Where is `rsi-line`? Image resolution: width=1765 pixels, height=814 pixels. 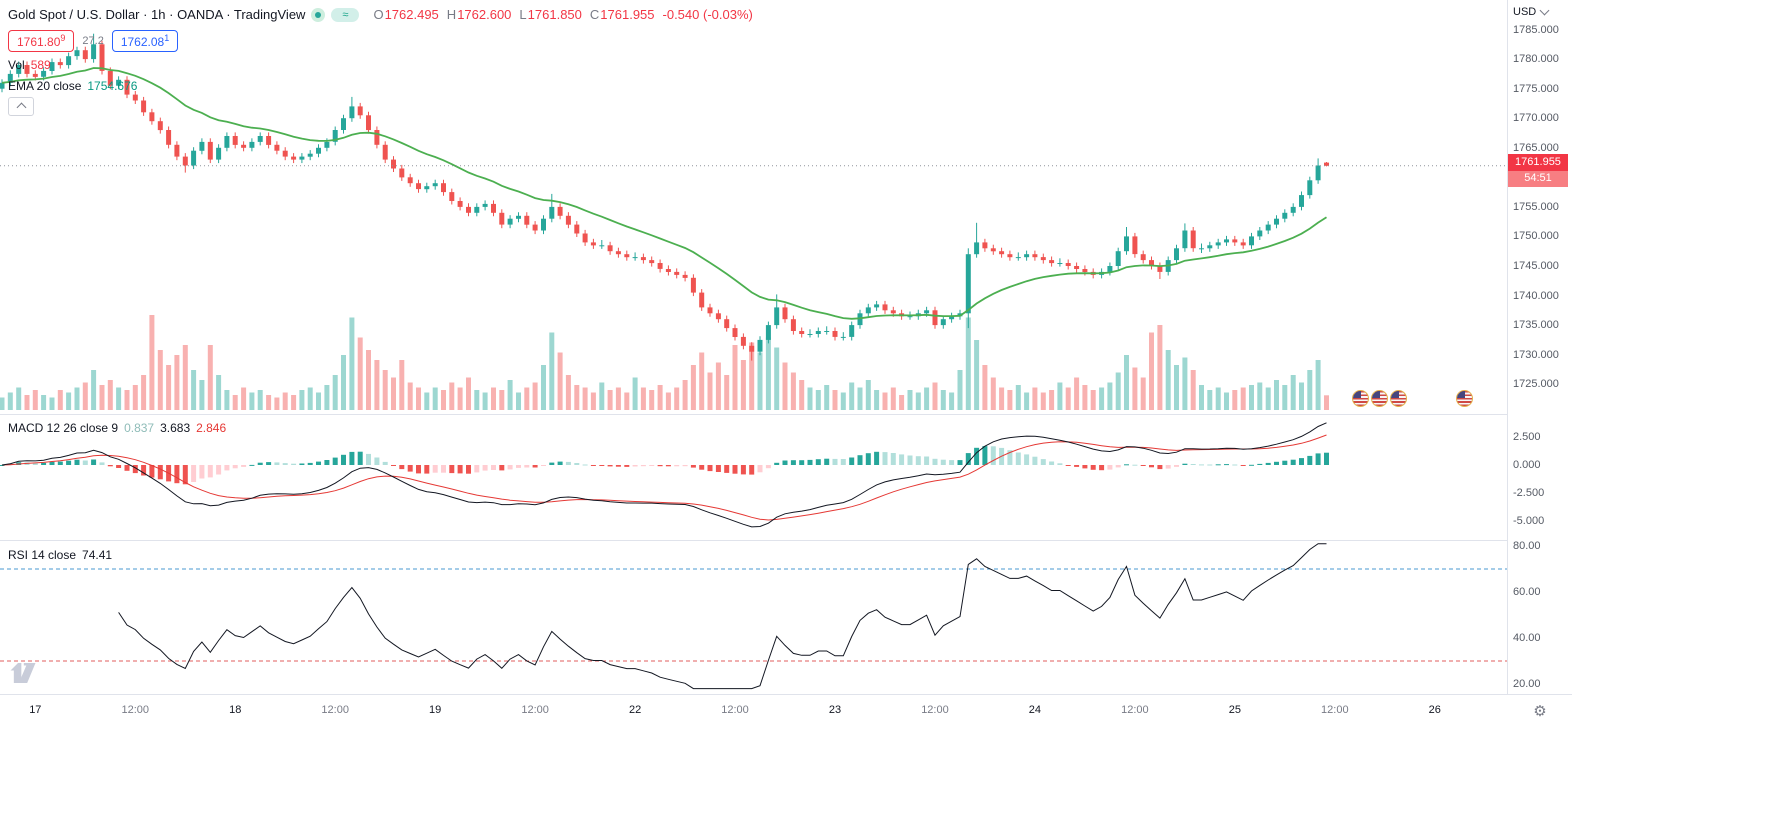 rsi-line is located at coordinates (722, 616).